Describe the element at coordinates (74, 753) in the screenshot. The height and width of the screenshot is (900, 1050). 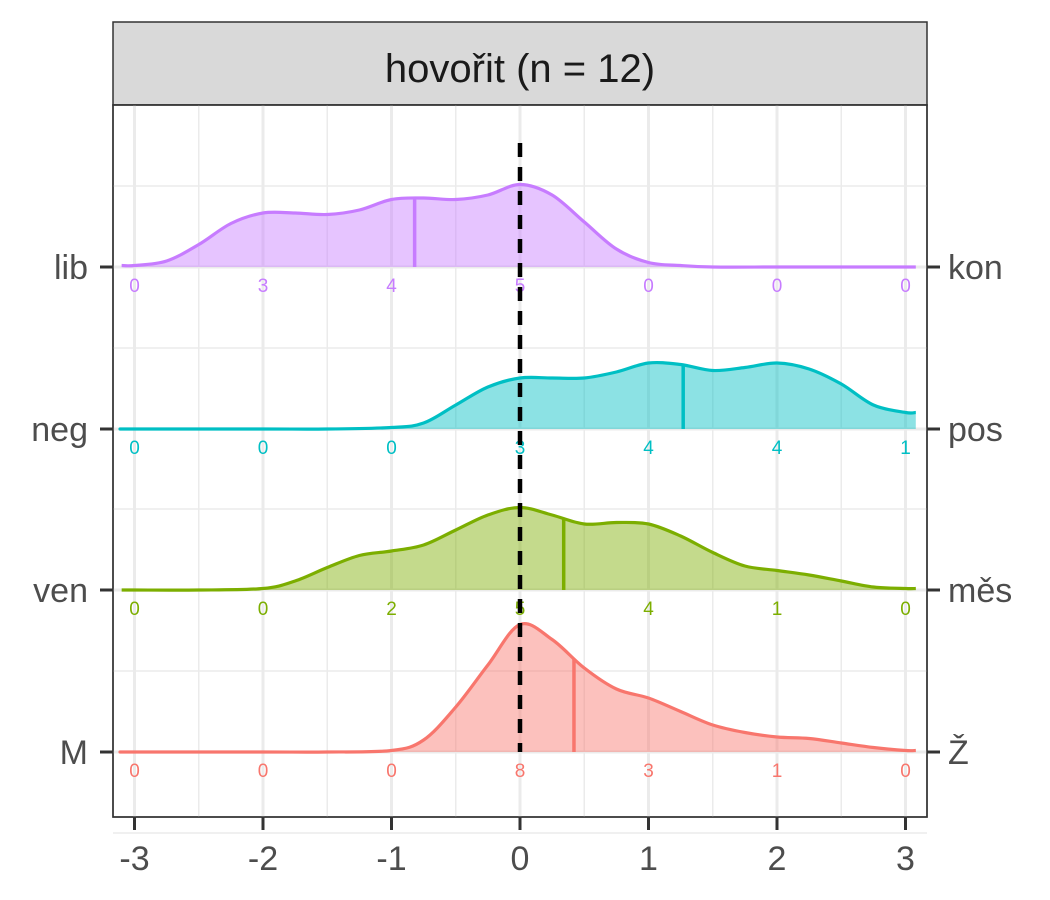
I see `left-label-M: M` at that location.